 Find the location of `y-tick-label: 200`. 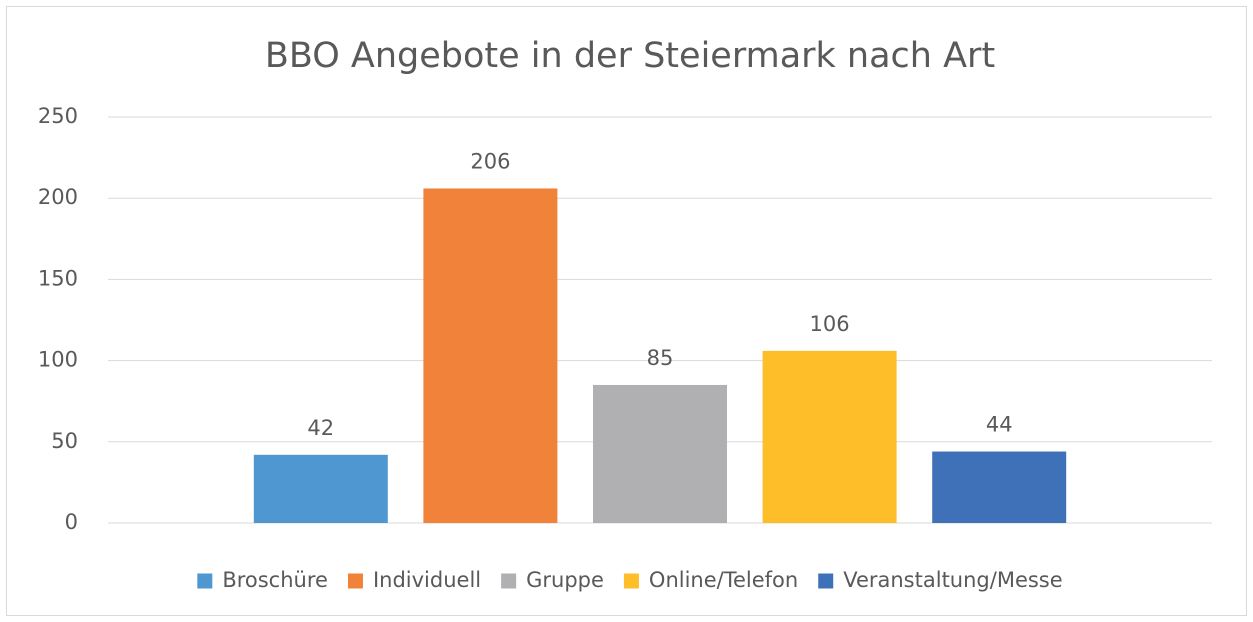

y-tick-label: 200 is located at coordinates (58, 197).